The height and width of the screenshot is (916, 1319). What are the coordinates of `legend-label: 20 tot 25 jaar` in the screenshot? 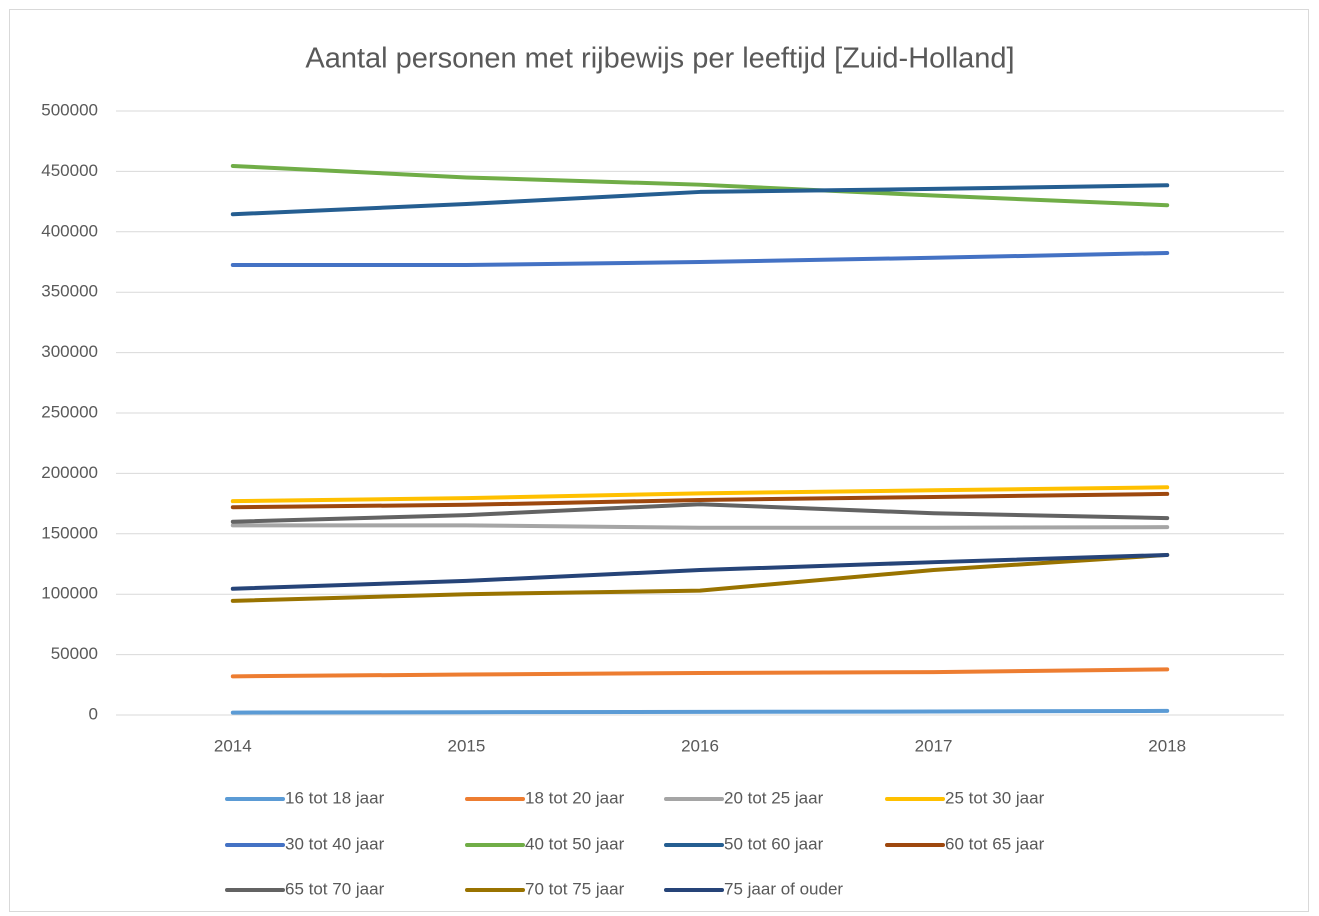 It's located at (774, 797).